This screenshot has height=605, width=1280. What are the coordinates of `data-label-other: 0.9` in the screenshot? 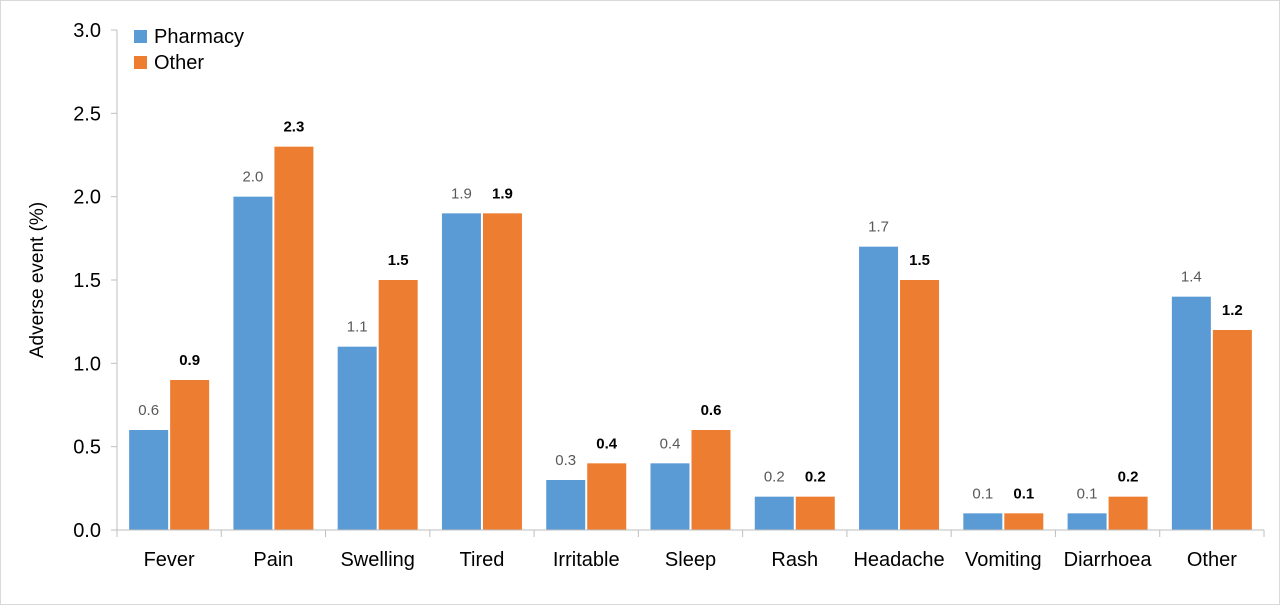 It's located at (189, 360).